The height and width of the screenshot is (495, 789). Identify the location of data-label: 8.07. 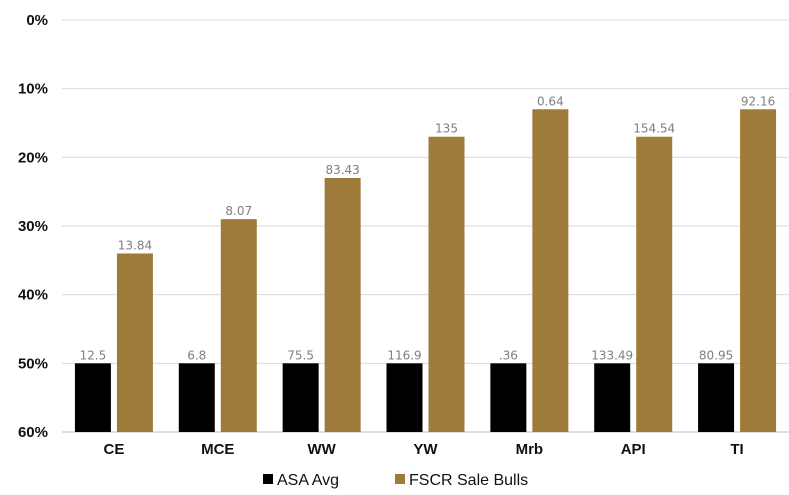
(238, 211).